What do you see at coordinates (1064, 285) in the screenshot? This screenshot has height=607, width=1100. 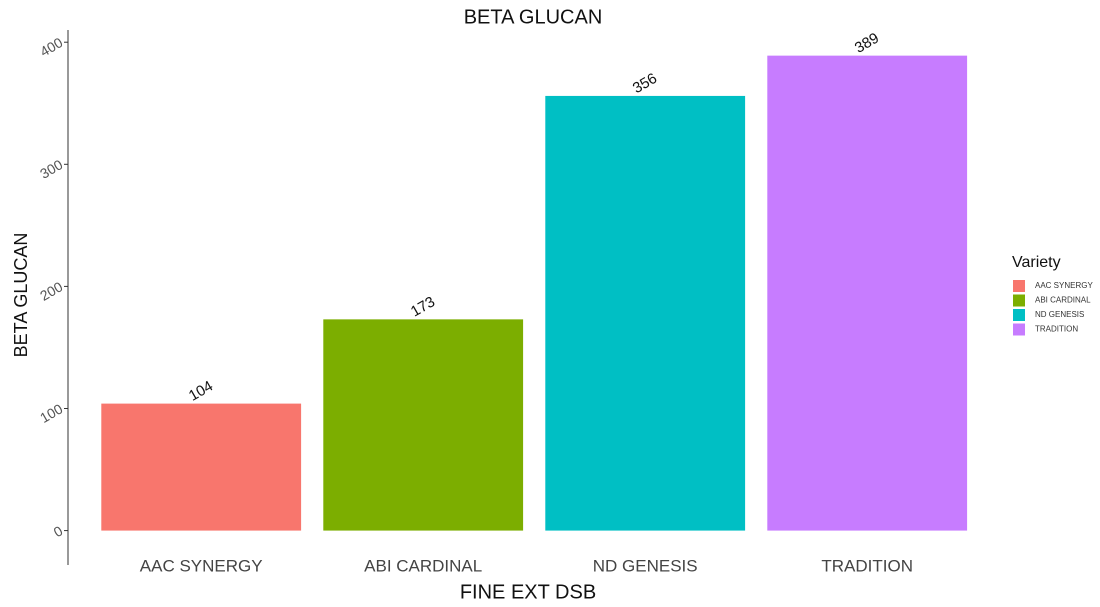 I see `legend-label: AAC SYNERGY` at bounding box center [1064, 285].